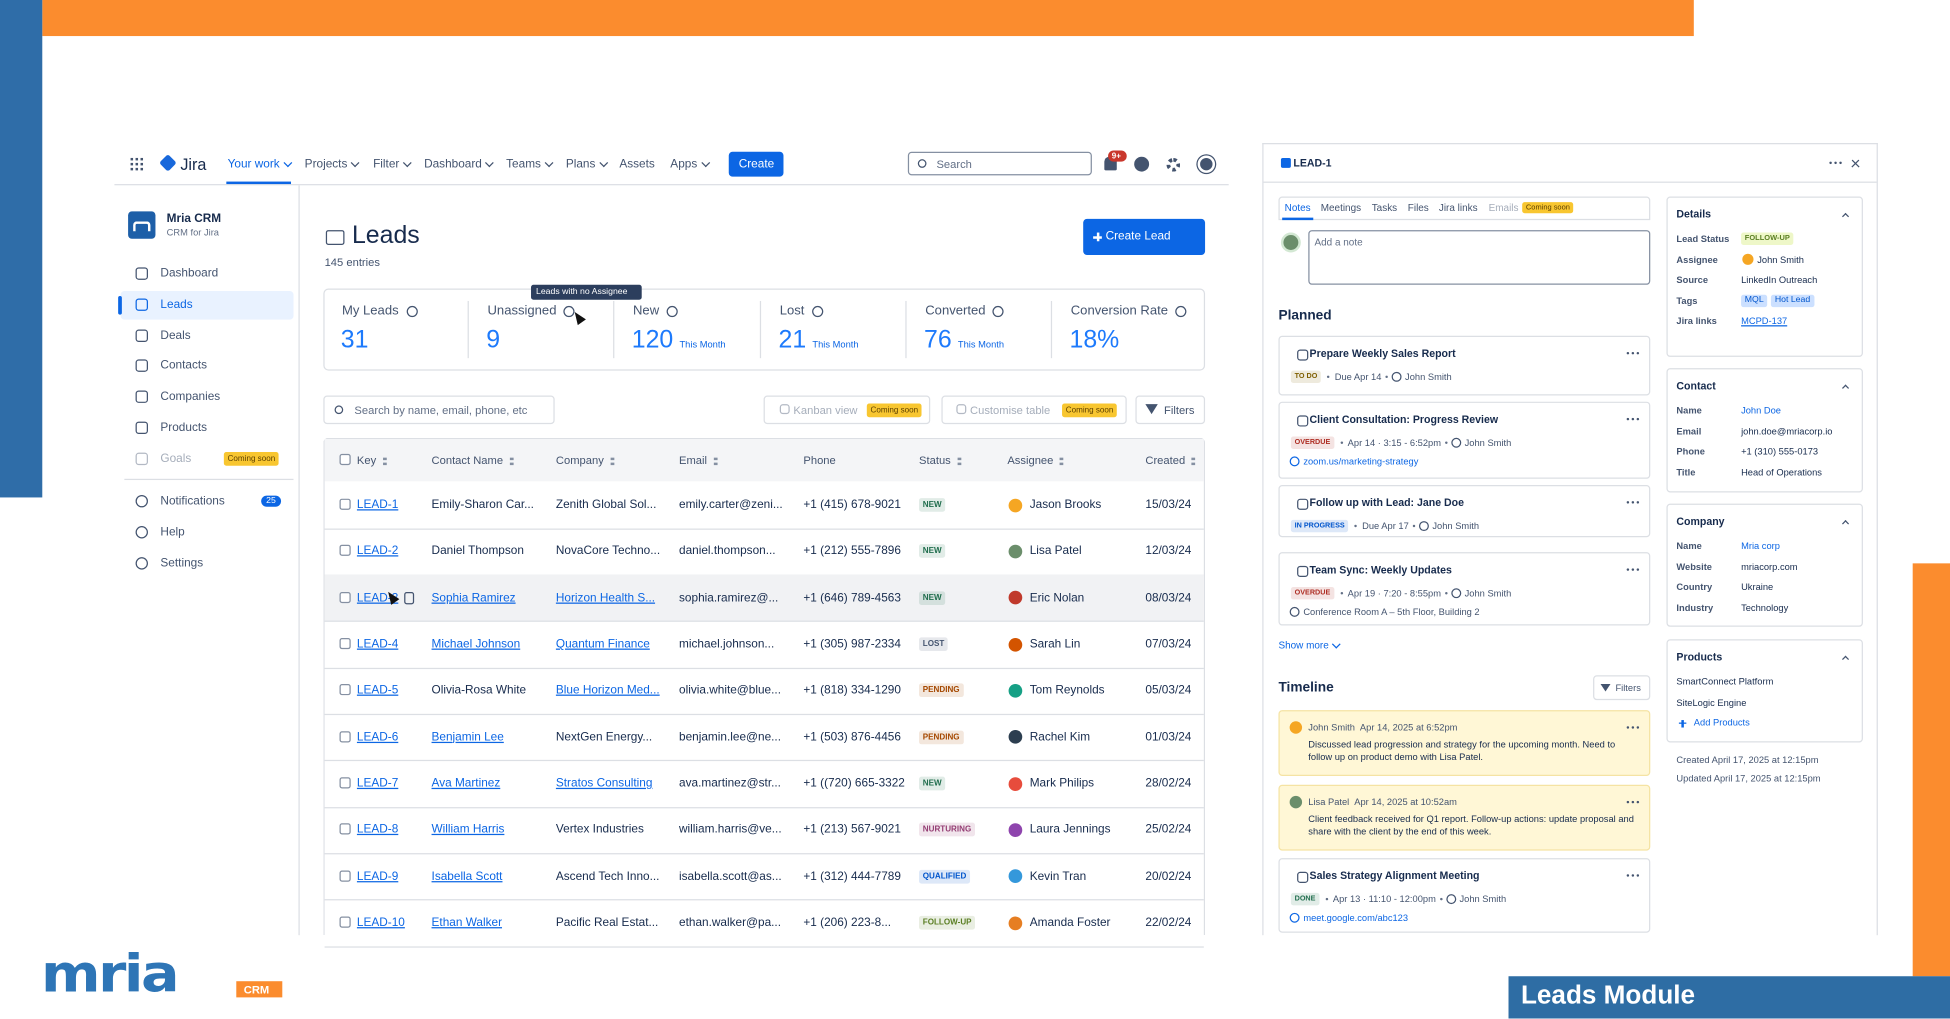 Image resolution: width=1950 pixels, height=1019 pixels. I want to click on field-value: MCPD-137, so click(1764, 321).